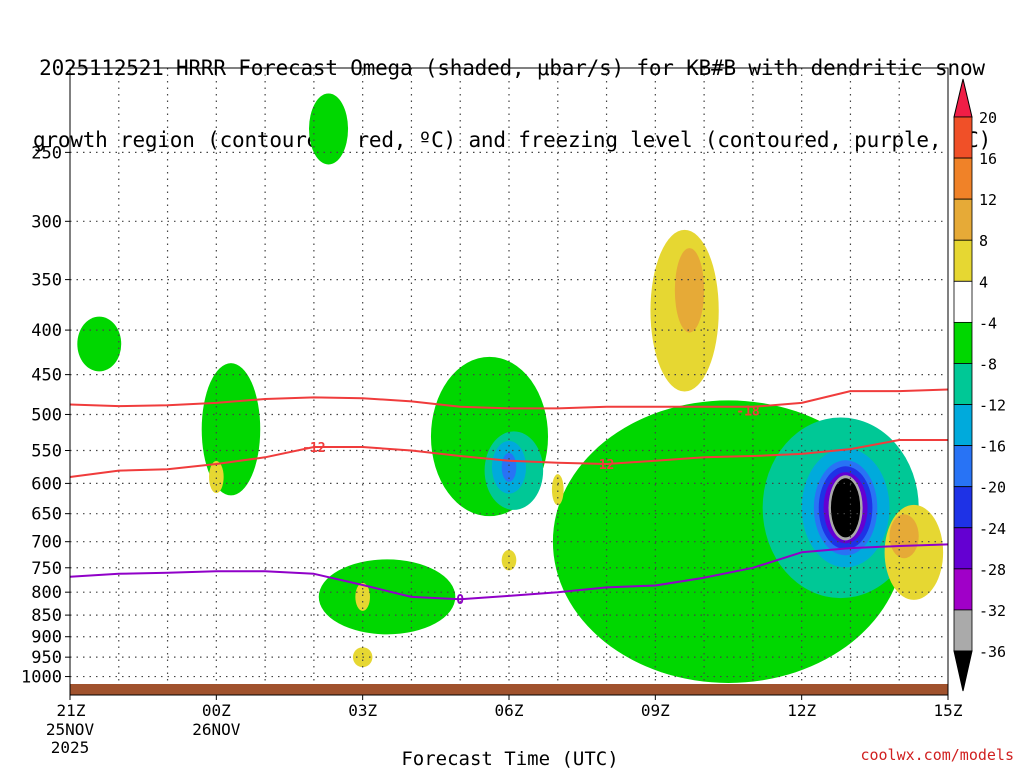 This screenshot has height=768, width=1024. I want to click on ground-strip, so click(509, 689).